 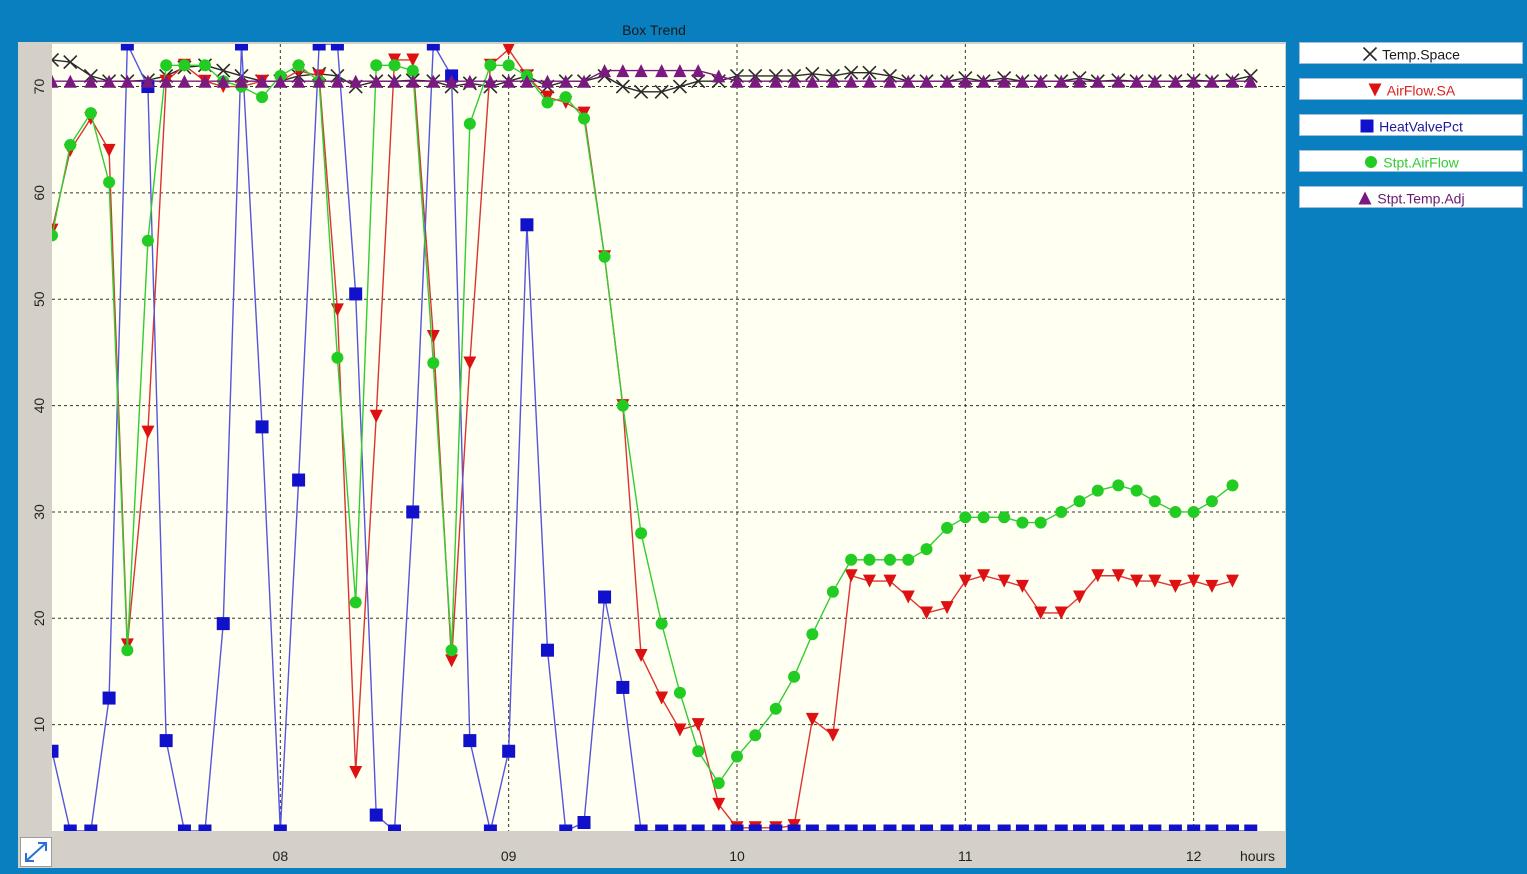 What do you see at coordinates (39, 725) in the screenshot?
I see `y-tick-label: 10` at bounding box center [39, 725].